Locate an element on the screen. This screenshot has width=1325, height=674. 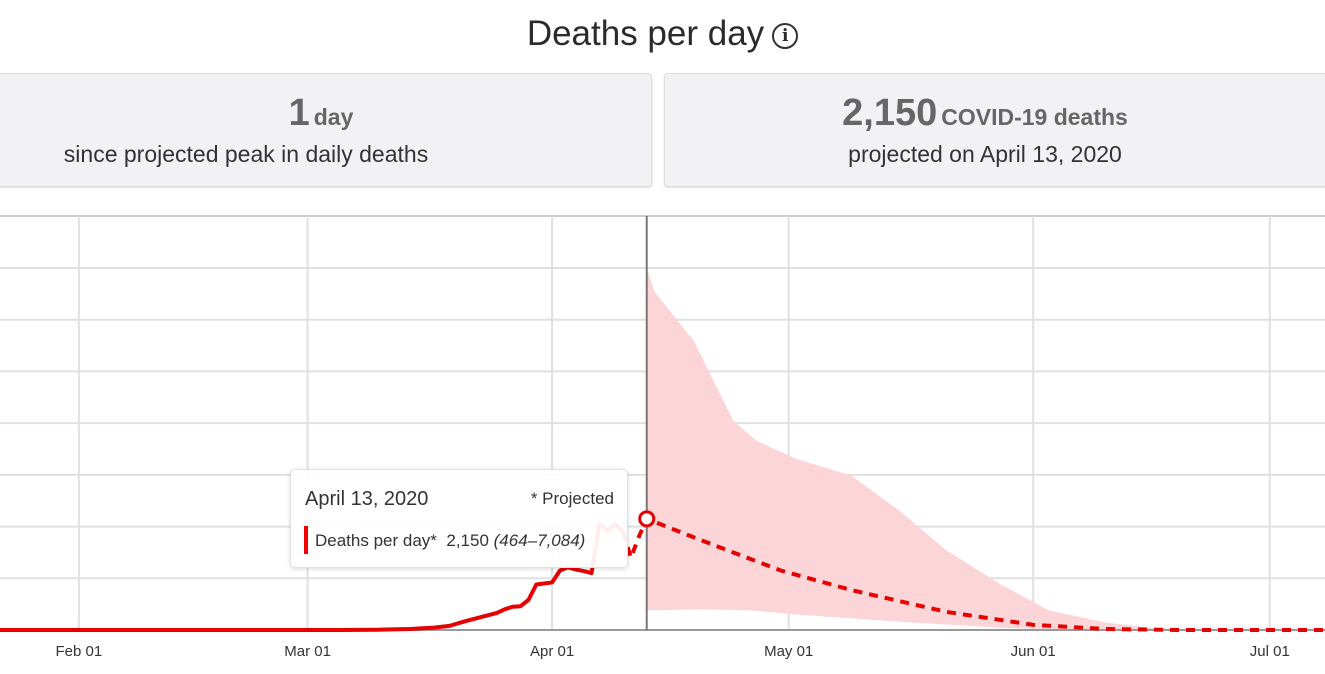
chart-title: Deaths per day i is located at coordinates (662, 34).